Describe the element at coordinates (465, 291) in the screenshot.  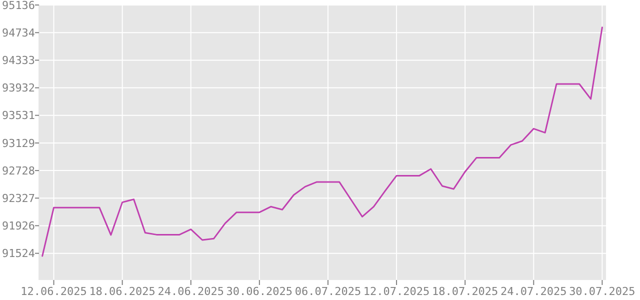
I see `x-tick-label: 18.07.2025` at that location.